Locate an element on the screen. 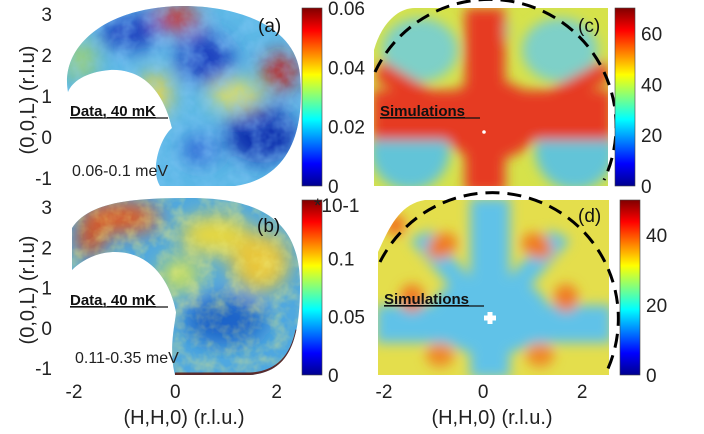 This screenshot has width=704, height=434. panel-c: (c) Simulations is located at coordinates (495, 93).